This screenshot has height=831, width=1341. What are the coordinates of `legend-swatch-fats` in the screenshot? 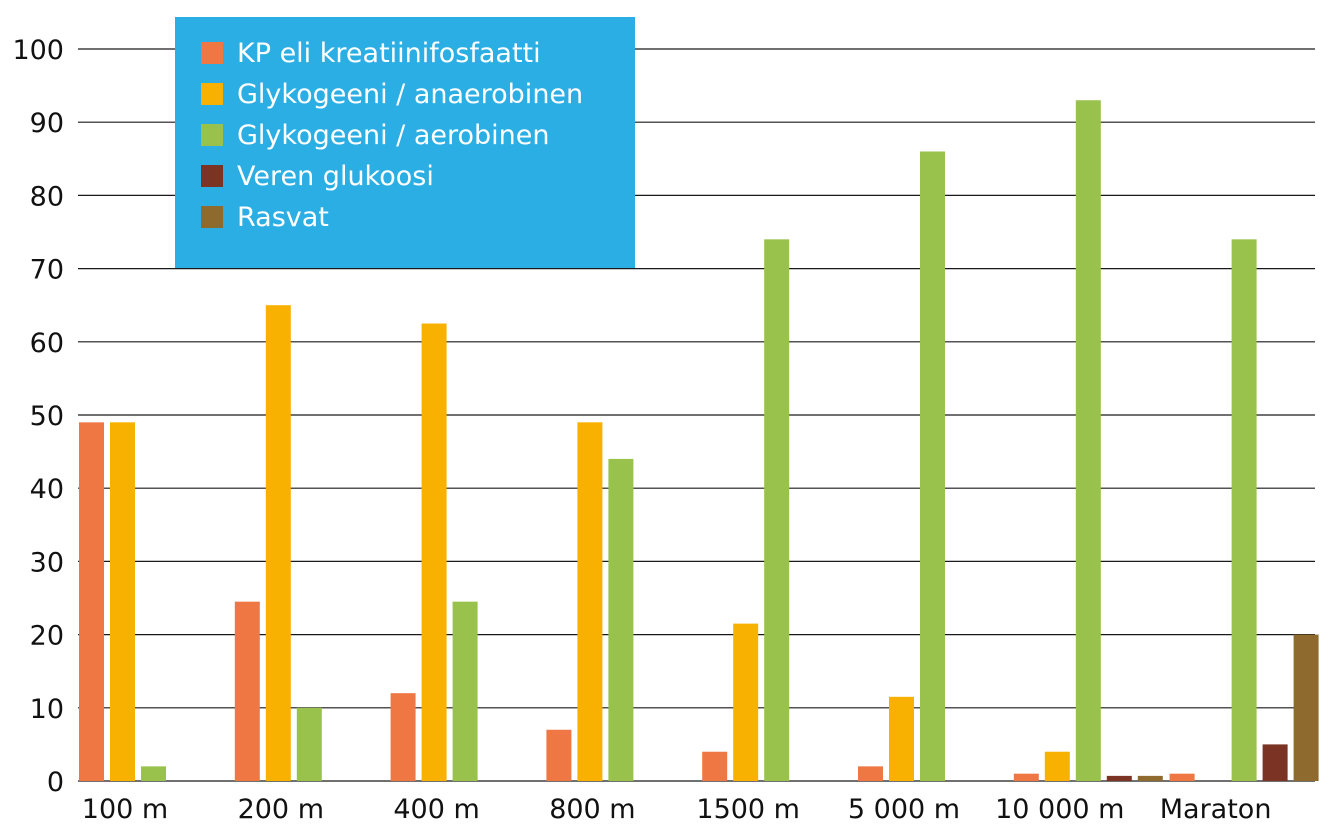 It's located at (212, 217).